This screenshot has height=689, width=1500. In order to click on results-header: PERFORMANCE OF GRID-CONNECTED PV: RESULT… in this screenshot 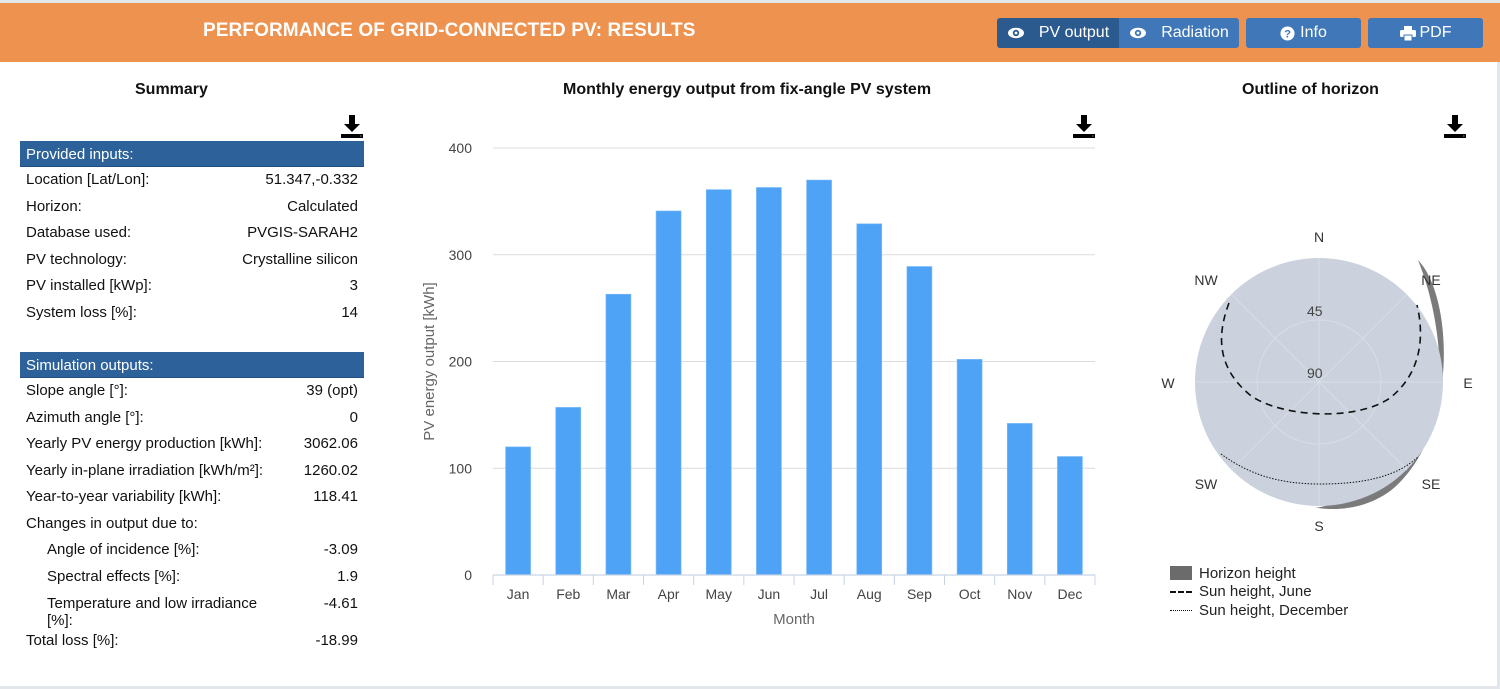, I will do `click(750, 32)`.